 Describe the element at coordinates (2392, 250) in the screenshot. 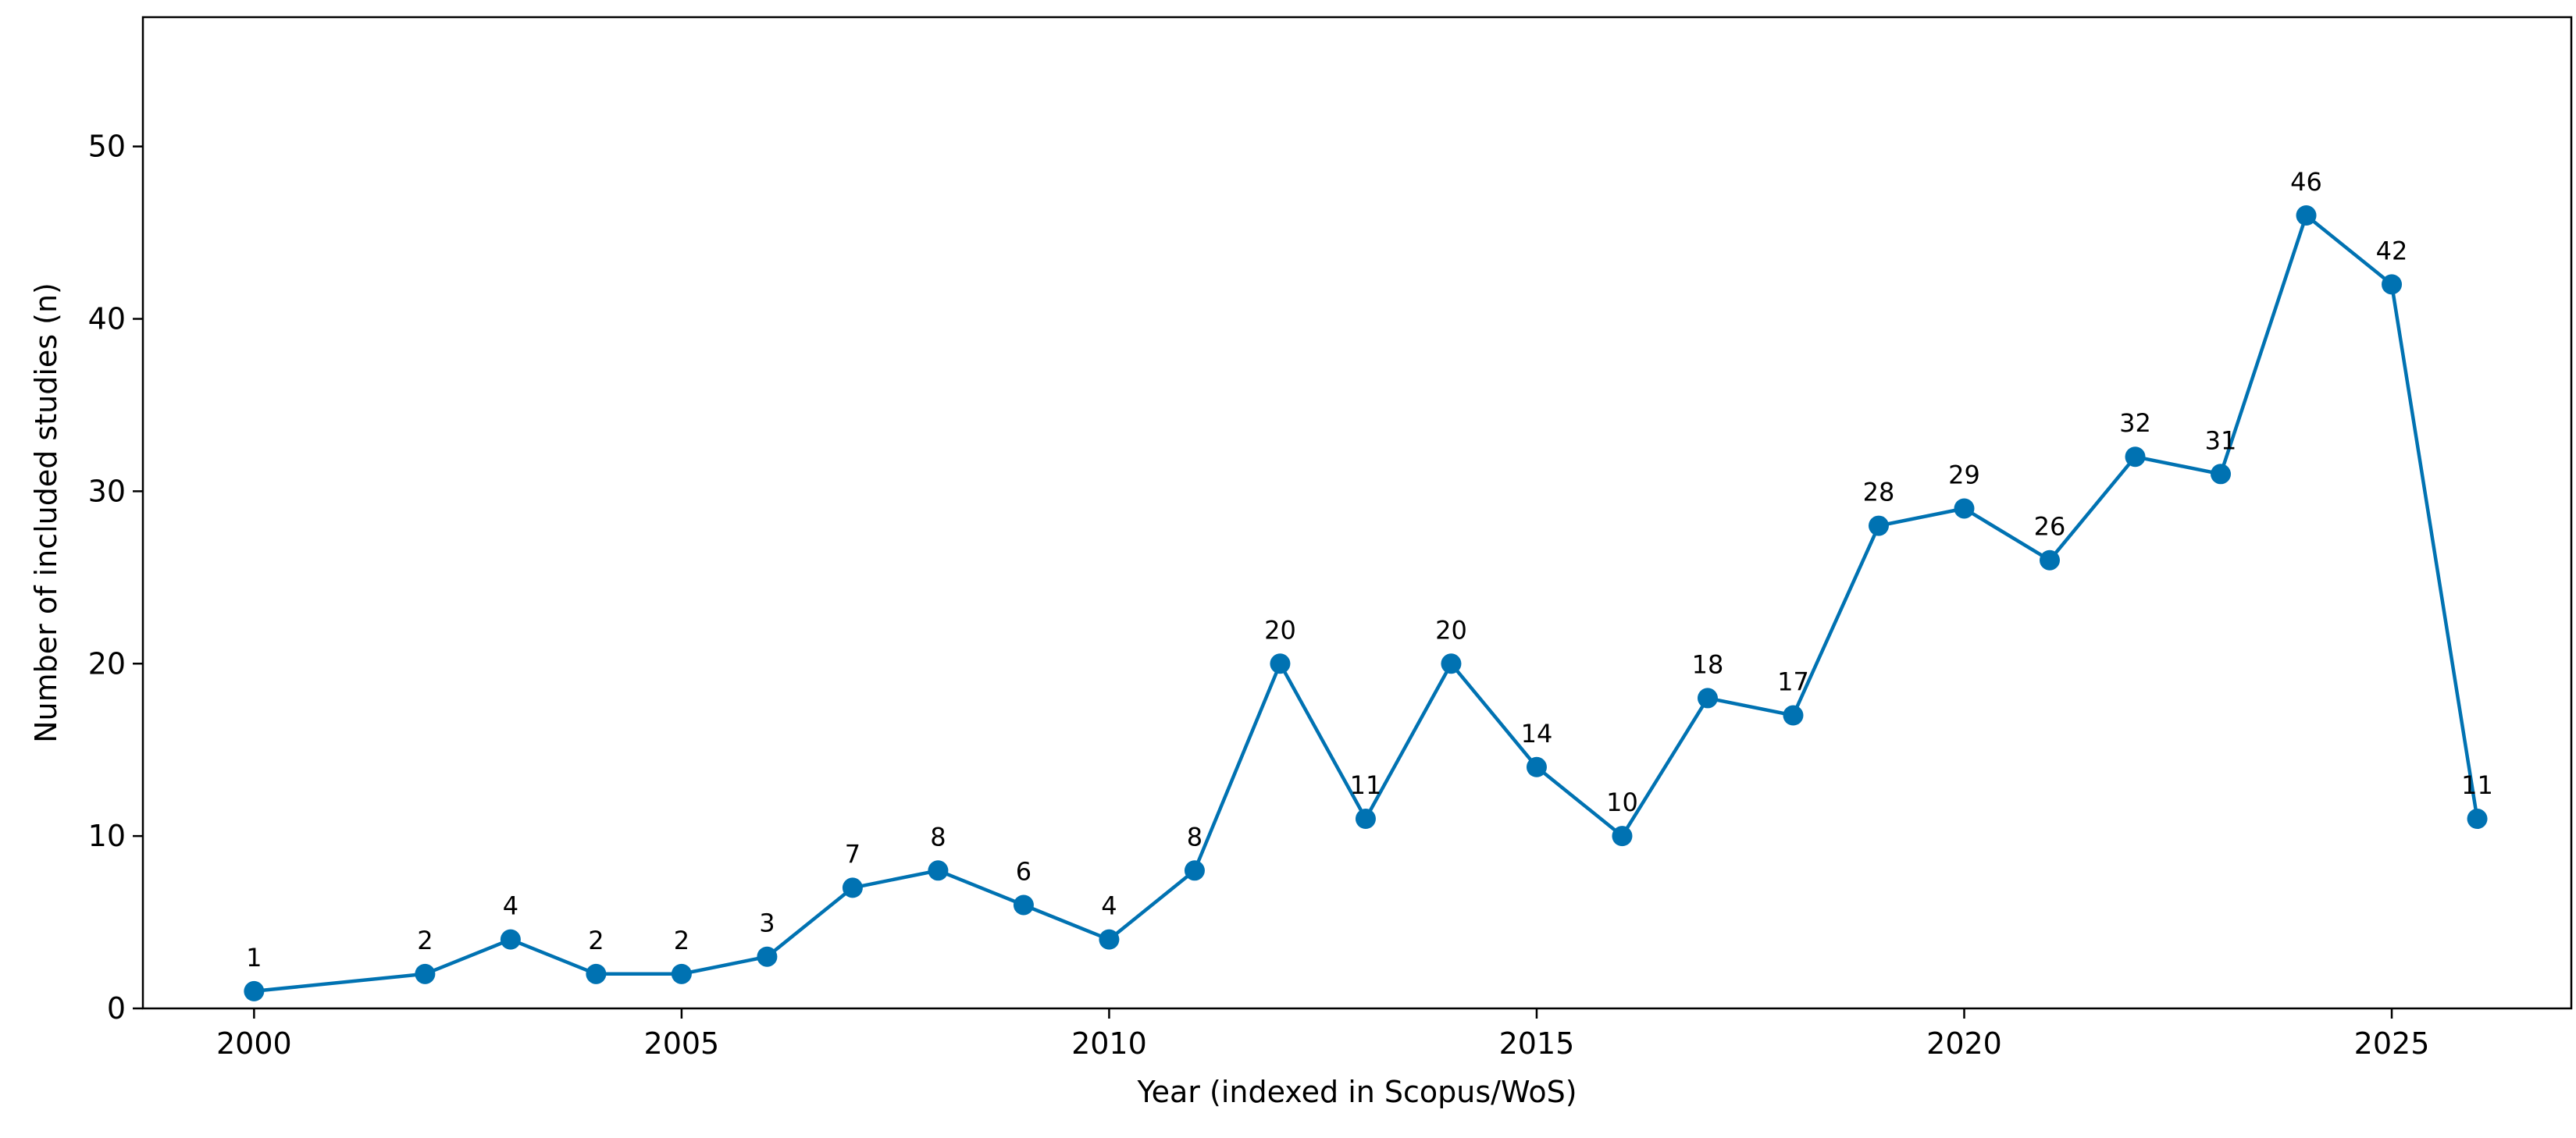

I see `data-label: 42` at that location.